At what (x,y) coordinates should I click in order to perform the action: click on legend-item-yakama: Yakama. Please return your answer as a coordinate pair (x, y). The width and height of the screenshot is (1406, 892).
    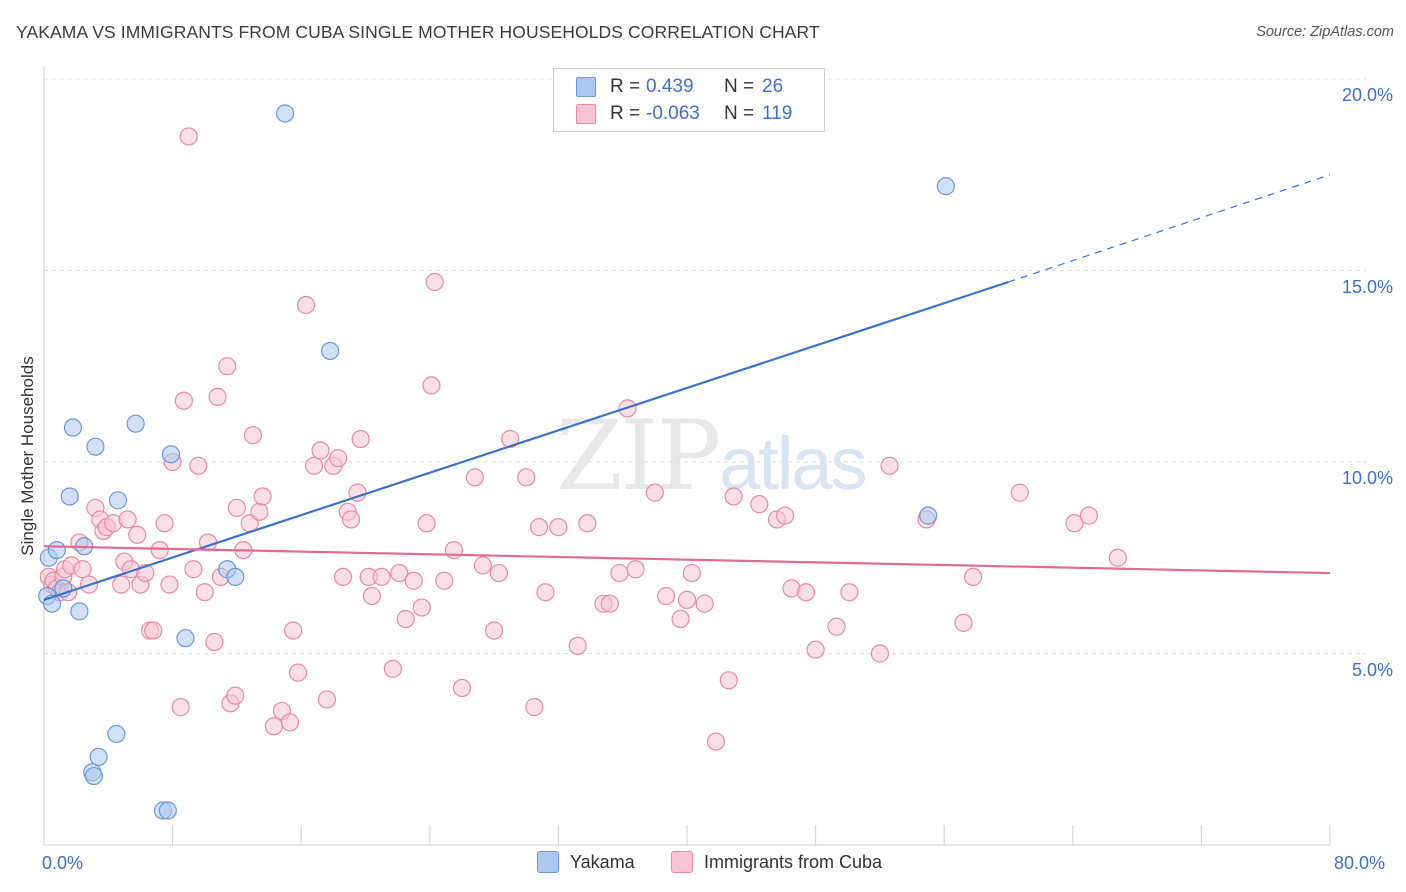
    Looking at the image, I should click on (586, 862).